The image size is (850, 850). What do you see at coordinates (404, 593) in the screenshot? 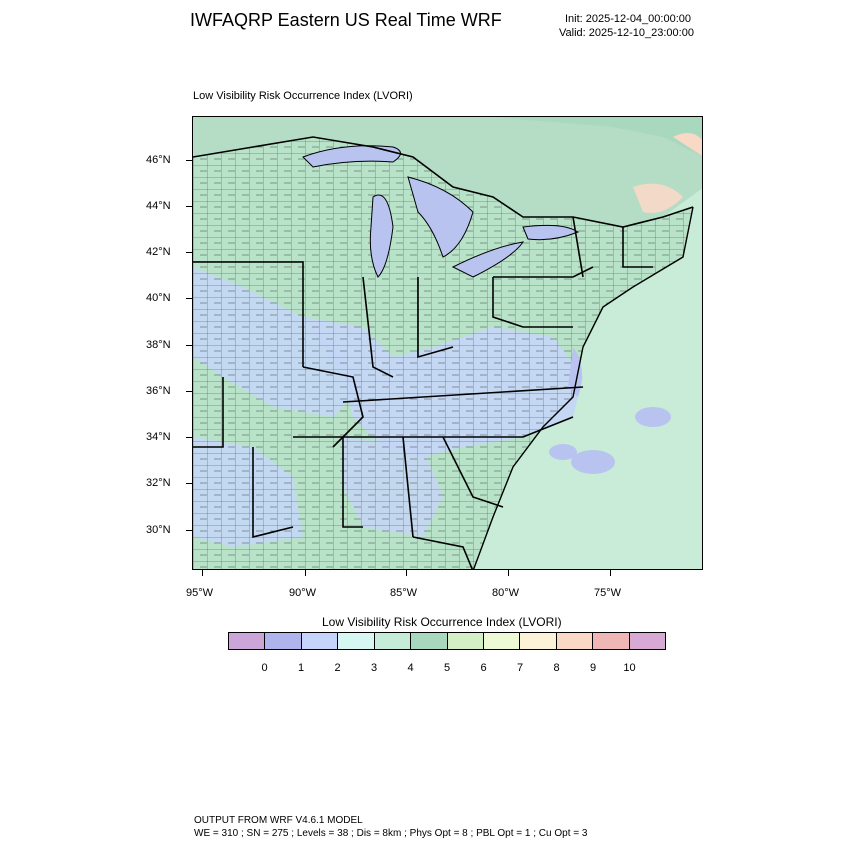
I see `lon-label: 85°W` at bounding box center [404, 593].